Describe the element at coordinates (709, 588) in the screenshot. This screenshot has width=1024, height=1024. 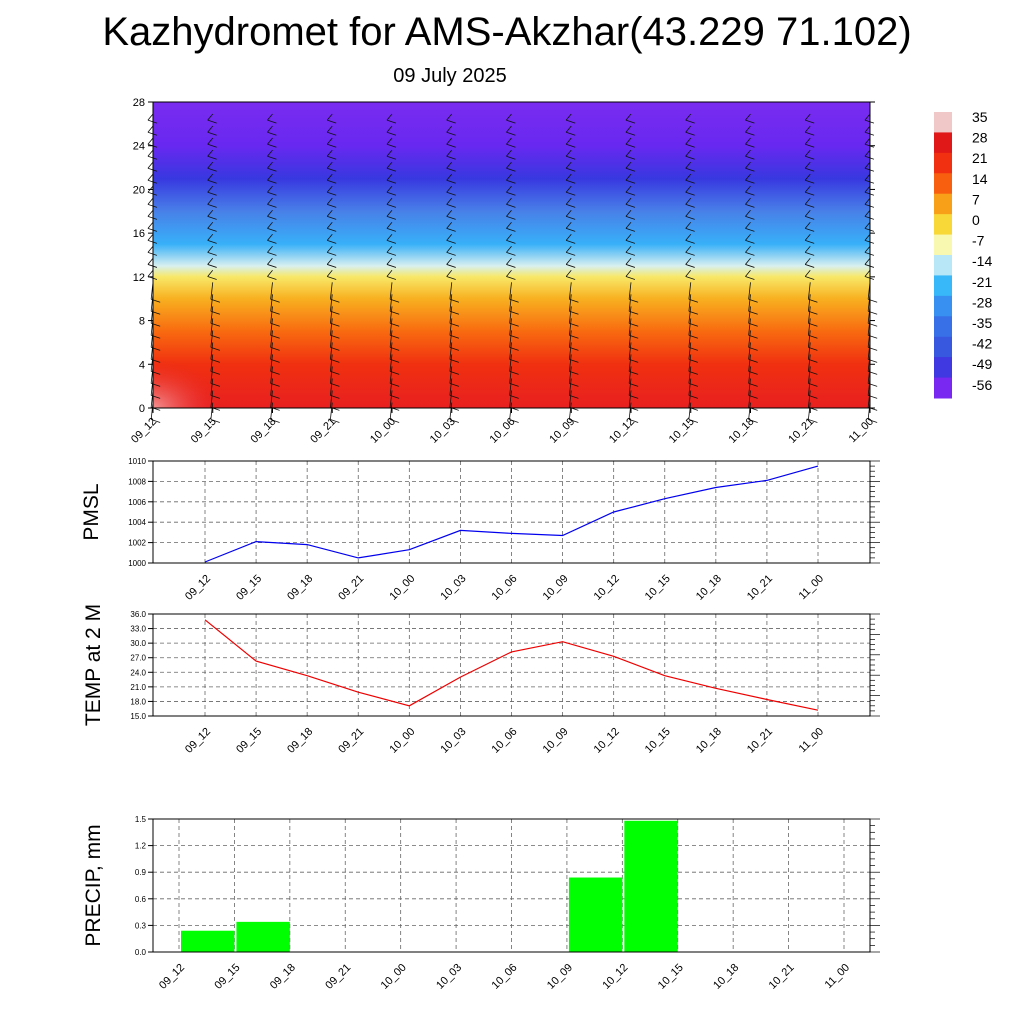
I see `x-tick-label: 10_18` at that location.